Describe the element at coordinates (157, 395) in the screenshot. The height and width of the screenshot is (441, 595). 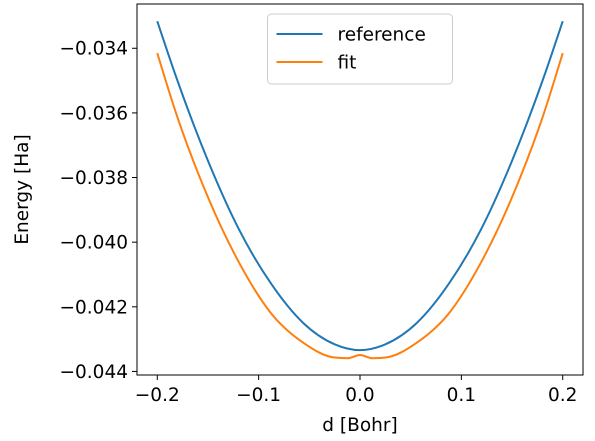
I see `x-tick-label: −0.2` at that location.